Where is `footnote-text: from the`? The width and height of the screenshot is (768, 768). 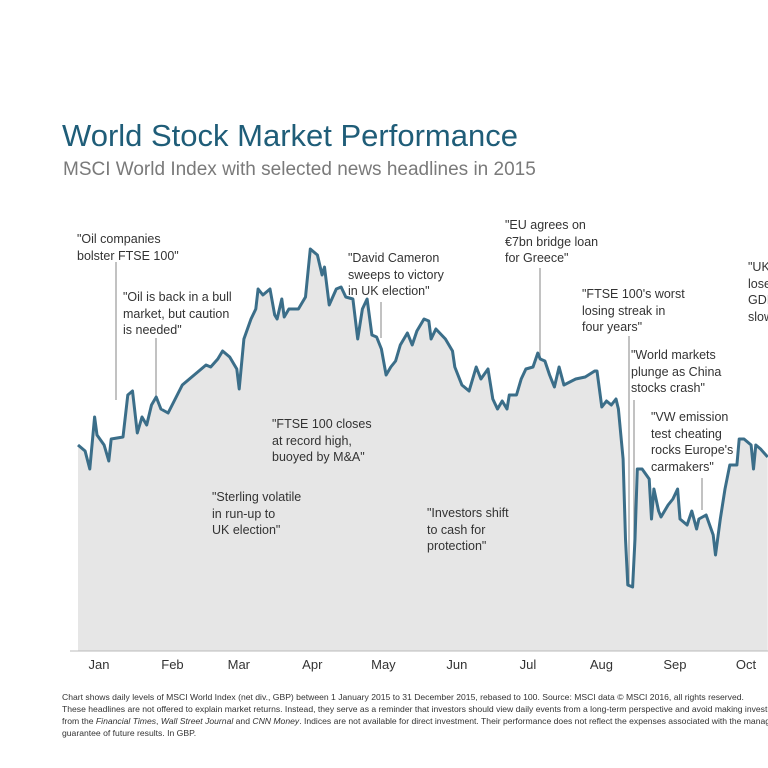 footnote-text: from the is located at coordinates (79, 721).